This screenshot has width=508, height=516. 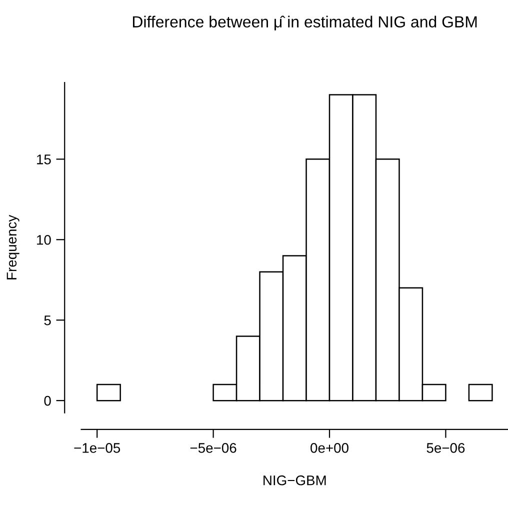 What do you see at coordinates (47, 321) in the screenshot?
I see `y-tick-label: 5` at bounding box center [47, 321].